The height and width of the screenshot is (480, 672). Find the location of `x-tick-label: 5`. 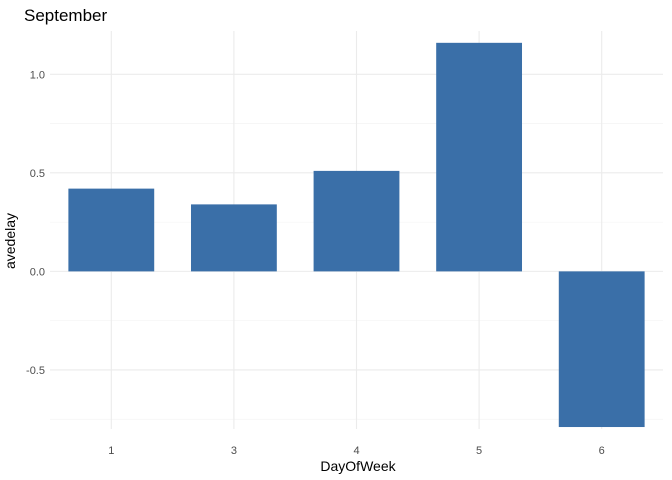

x-tick-label: 5 is located at coordinates (479, 451).